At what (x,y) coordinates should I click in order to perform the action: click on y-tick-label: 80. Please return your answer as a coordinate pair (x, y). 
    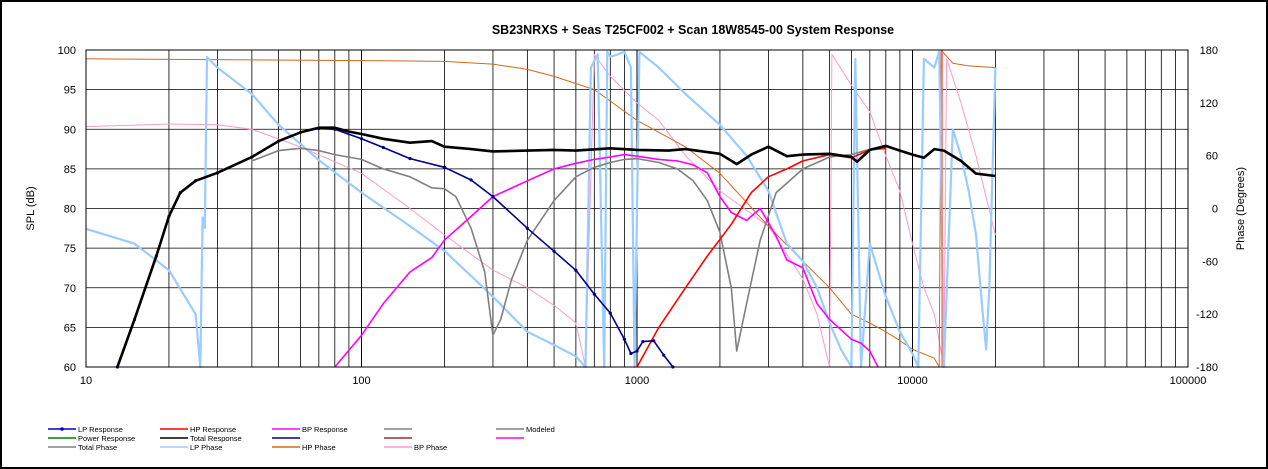
    Looking at the image, I should click on (70, 210).